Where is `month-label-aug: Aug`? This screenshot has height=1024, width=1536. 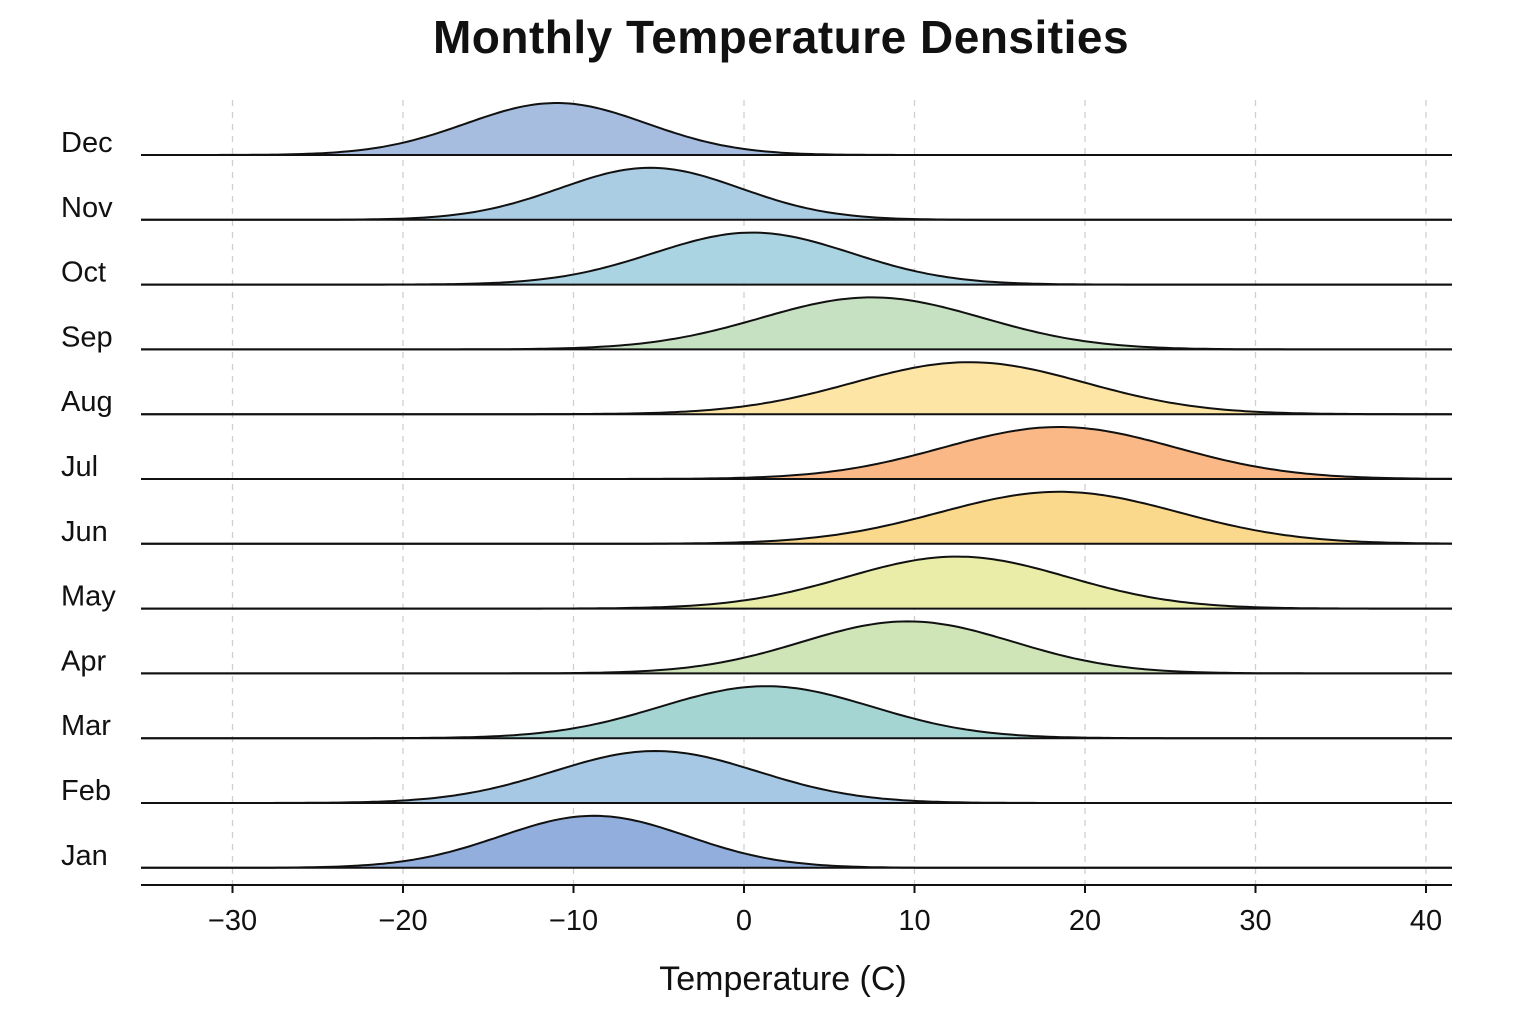
month-label-aug: Aug is located at coordinates (87, 402).